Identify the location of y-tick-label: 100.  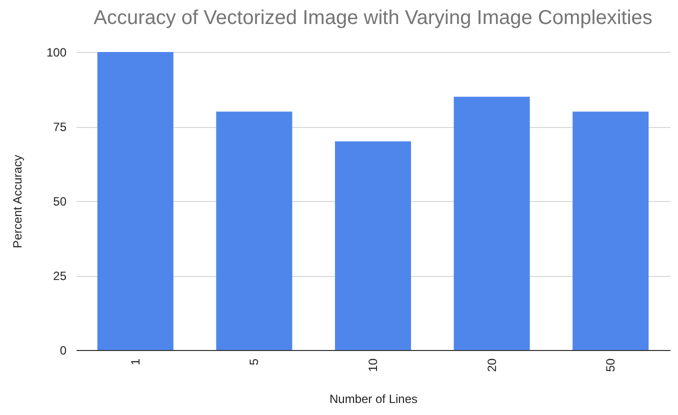
(56, 53).